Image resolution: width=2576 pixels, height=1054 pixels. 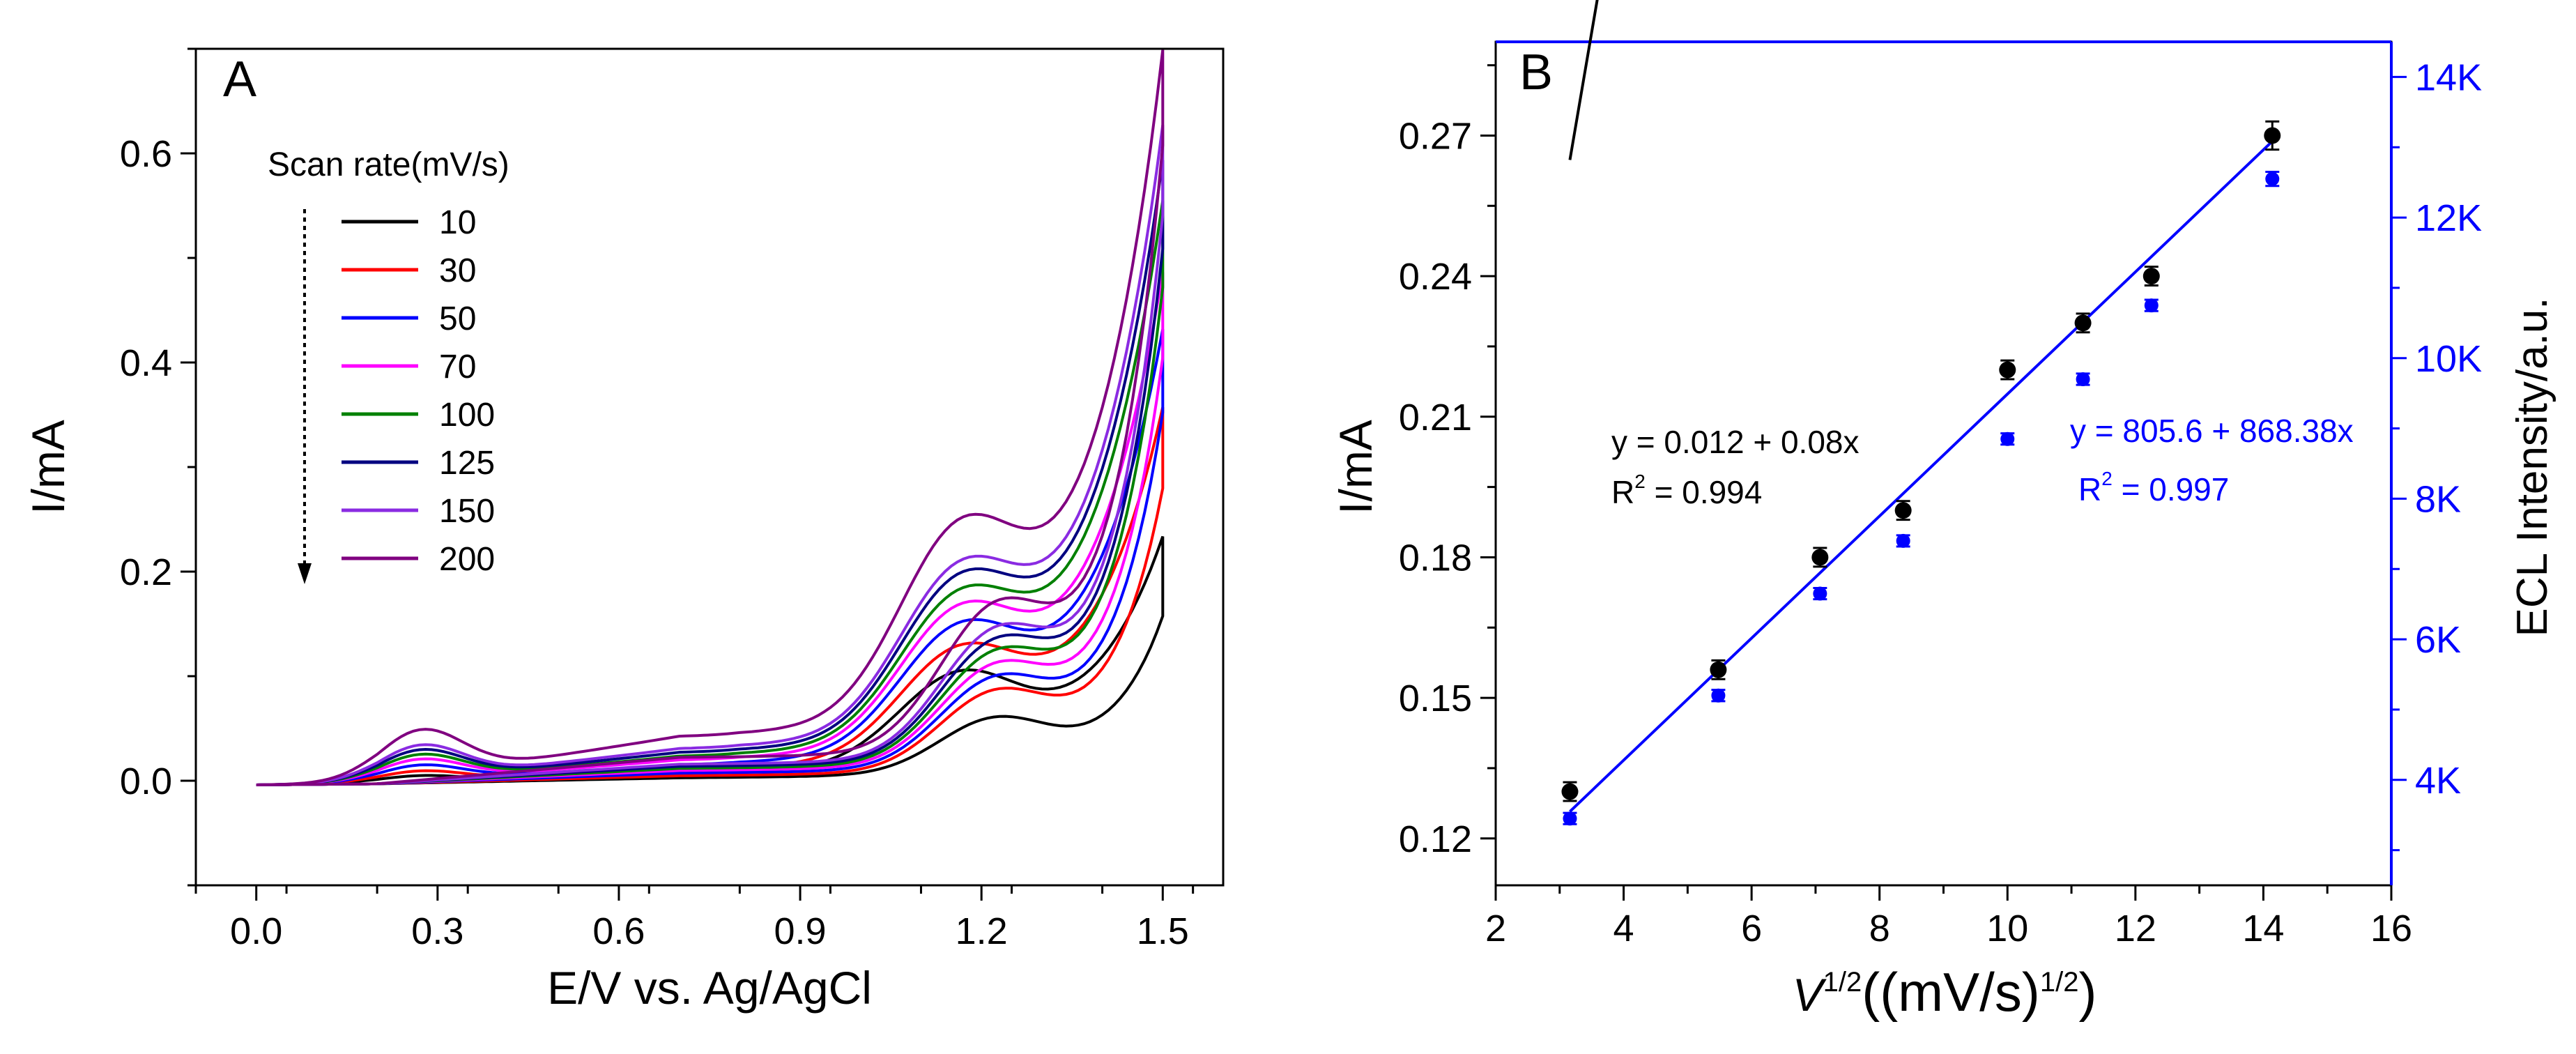 What do you see at coordinates (458, 318) in the screenshot?
I see `legend-entry: 50` at bounding box center [458, 318].